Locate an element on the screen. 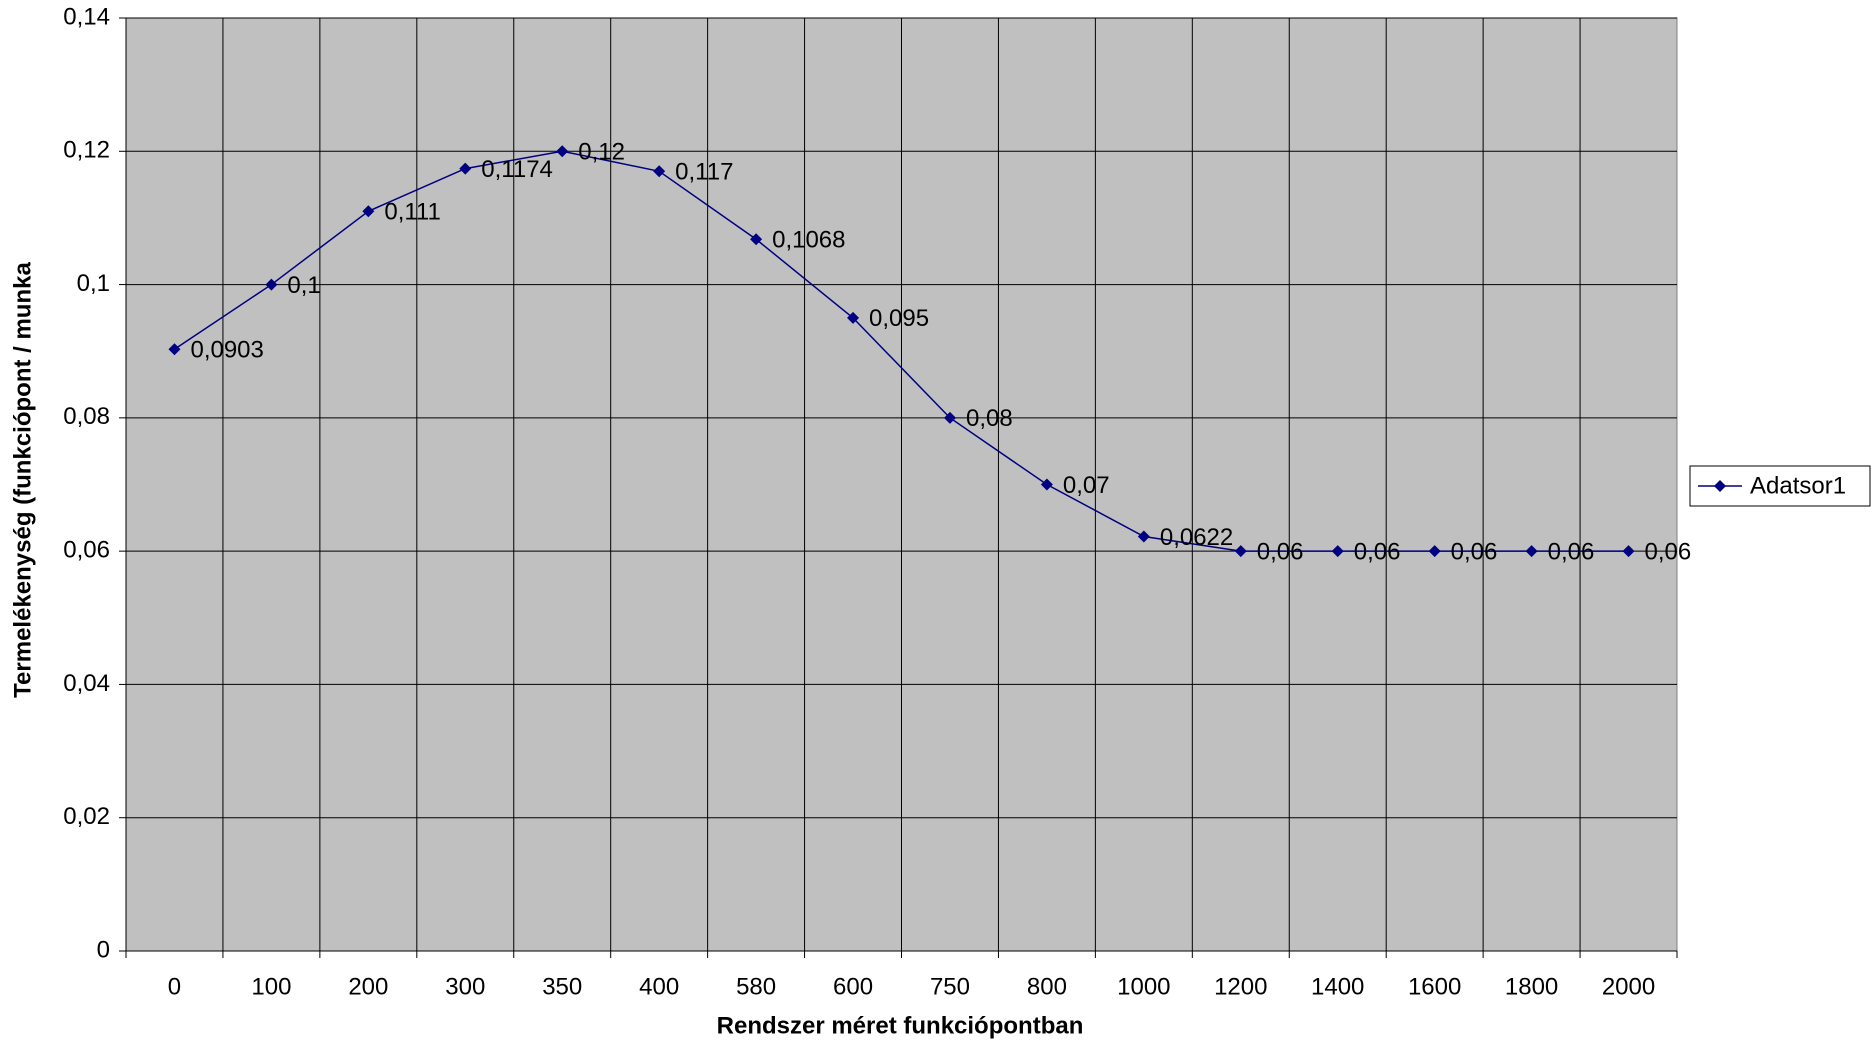 The image size is (1876, 1048). x-tick-label: 1400 is located at coordinates (1337, 986).